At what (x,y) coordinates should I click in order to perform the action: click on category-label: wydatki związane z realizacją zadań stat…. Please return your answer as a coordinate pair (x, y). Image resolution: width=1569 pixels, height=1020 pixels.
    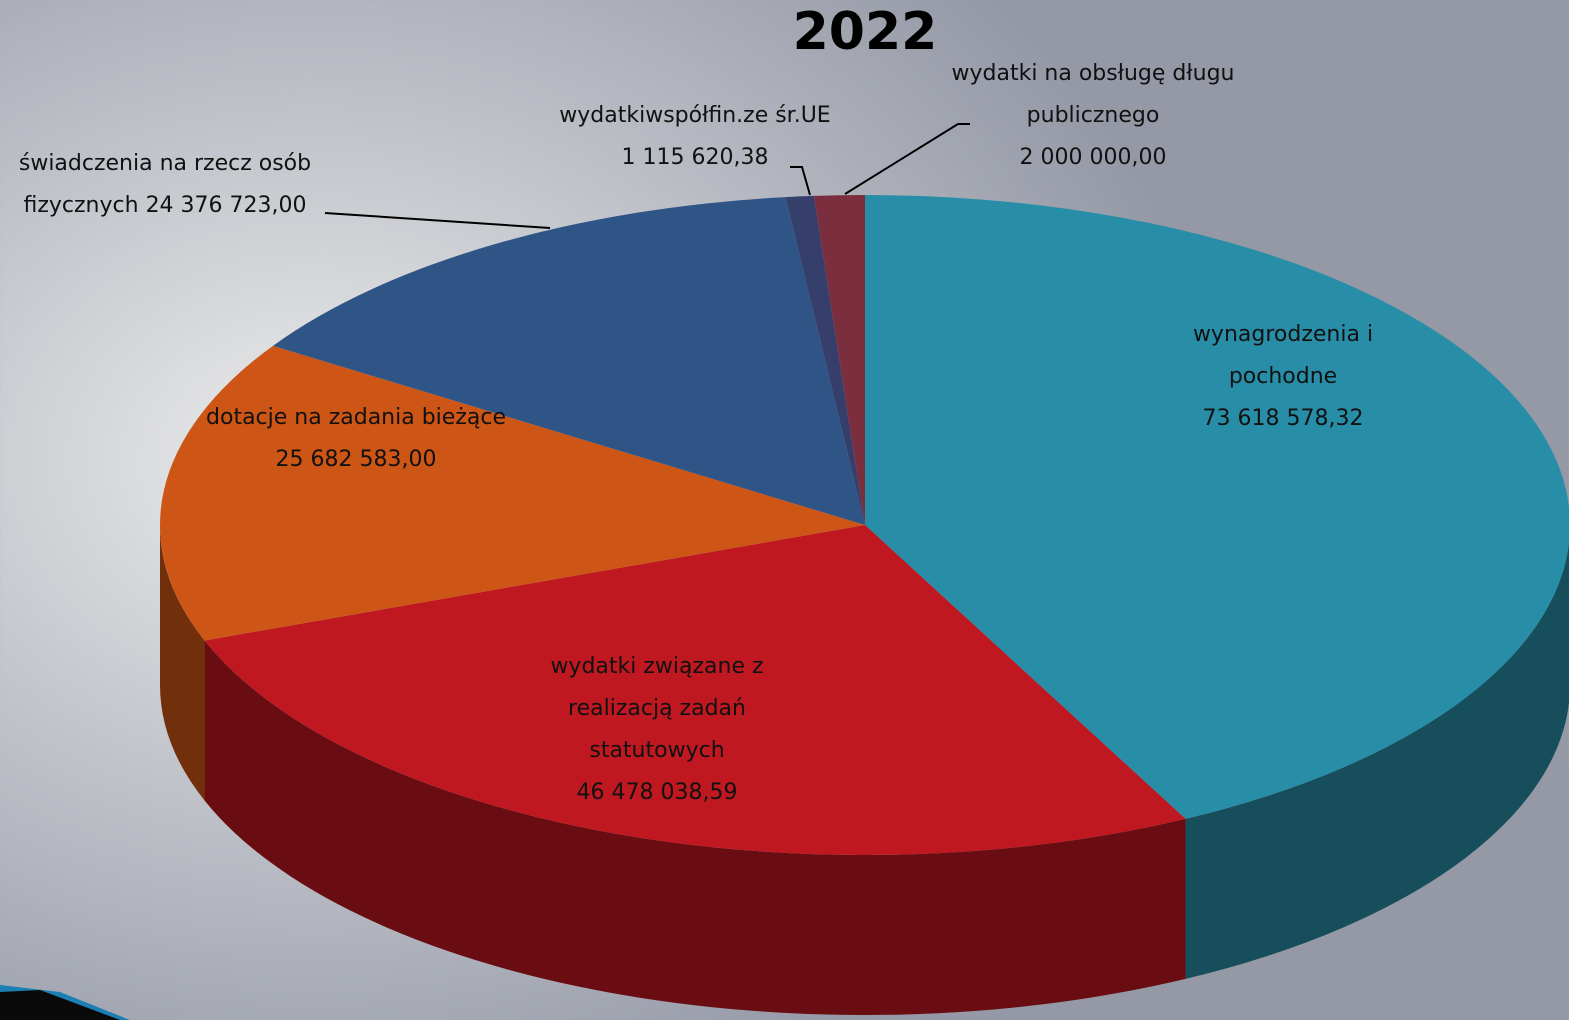
    Looking at the image, I should click on (657, 708).